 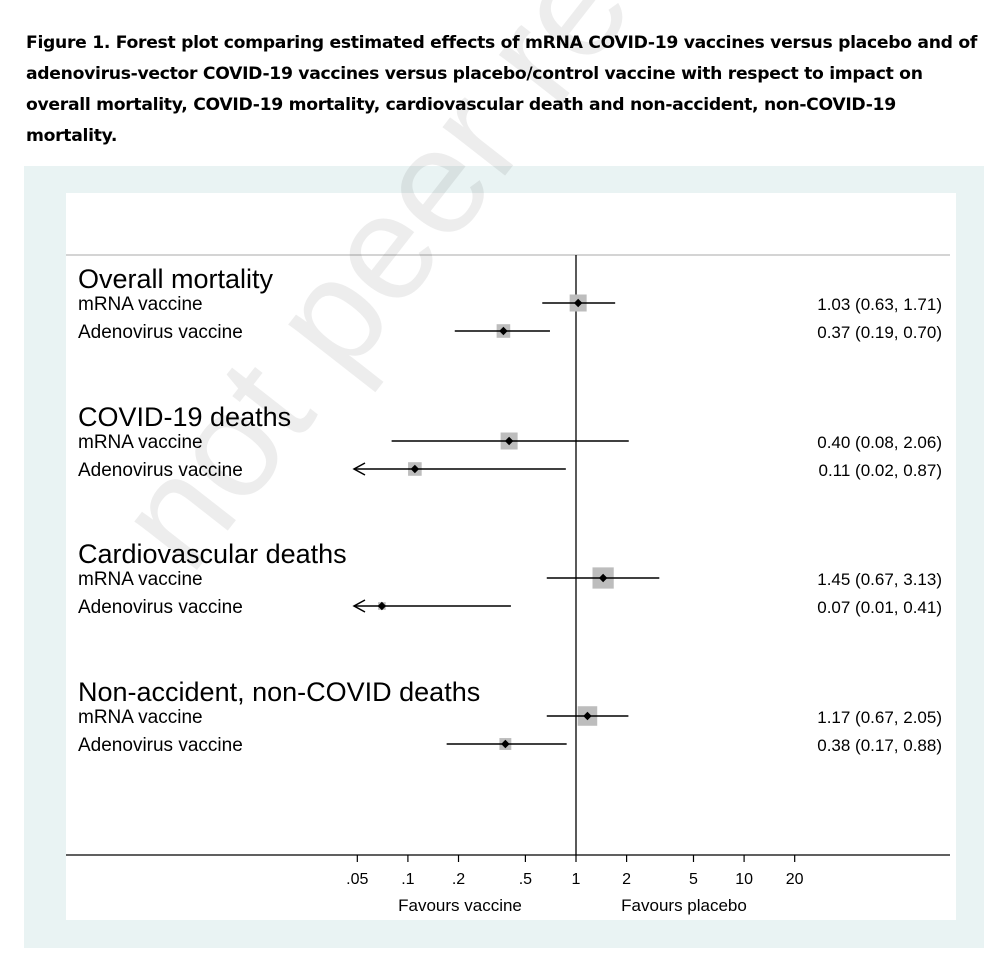 I want to click on x-tick-label: 10, so click(x=744, y=879).